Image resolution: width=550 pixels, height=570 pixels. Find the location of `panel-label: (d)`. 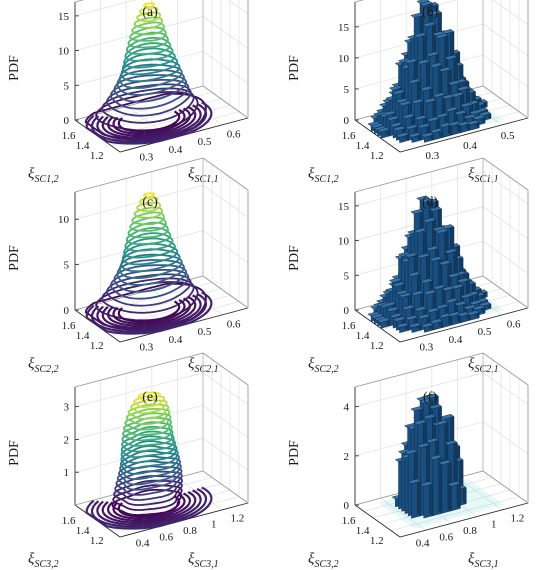

panel-label: (d) is located at coordinates (430, 202).